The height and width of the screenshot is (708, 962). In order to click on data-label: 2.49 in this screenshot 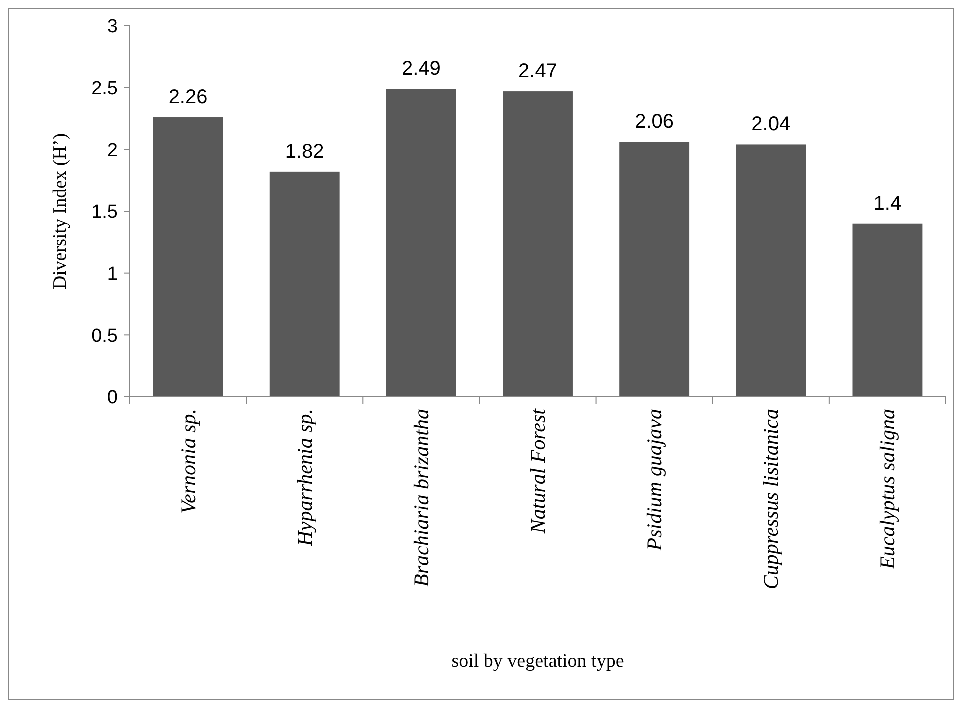, I will do `click(421, 69)`.